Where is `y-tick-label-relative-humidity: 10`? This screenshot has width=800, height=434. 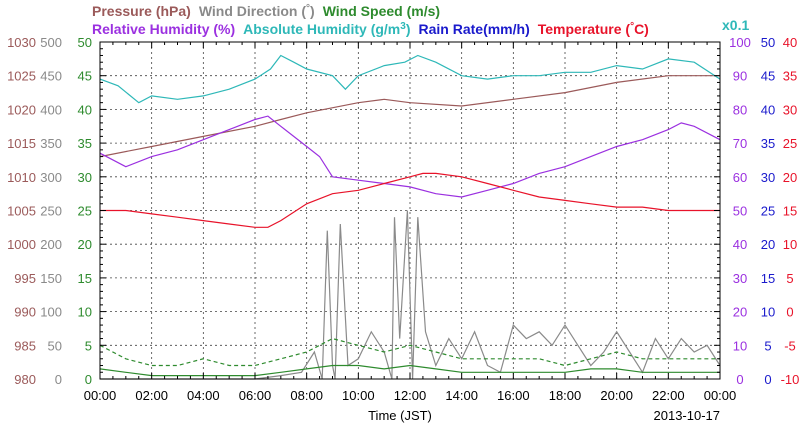 y-tick-label-relative-humidity: 10 is located at coordinates (740, 345).